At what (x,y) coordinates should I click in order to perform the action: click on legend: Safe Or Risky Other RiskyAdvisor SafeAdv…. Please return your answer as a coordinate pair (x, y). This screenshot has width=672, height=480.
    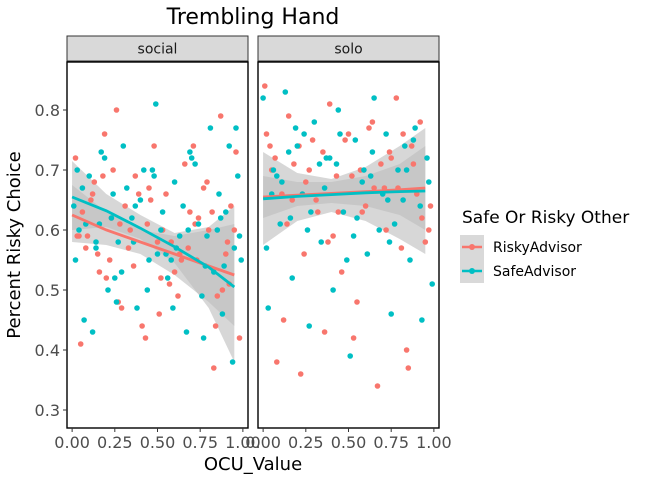
    Looking at the image, I should click on (544, 245).